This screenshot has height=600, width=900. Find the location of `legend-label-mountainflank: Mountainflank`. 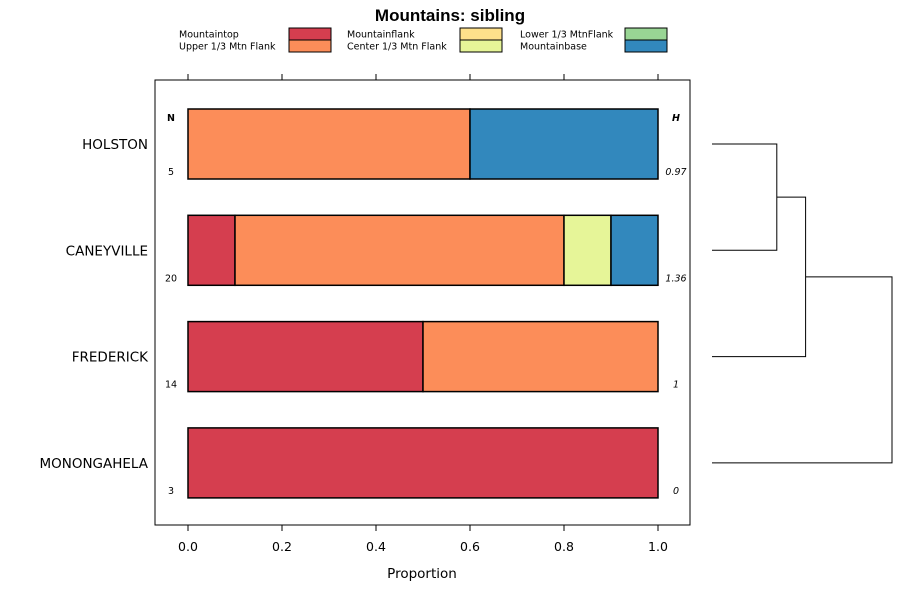

legend-label-mountainflank: Mountainflank is located at coordinates (381, 35).